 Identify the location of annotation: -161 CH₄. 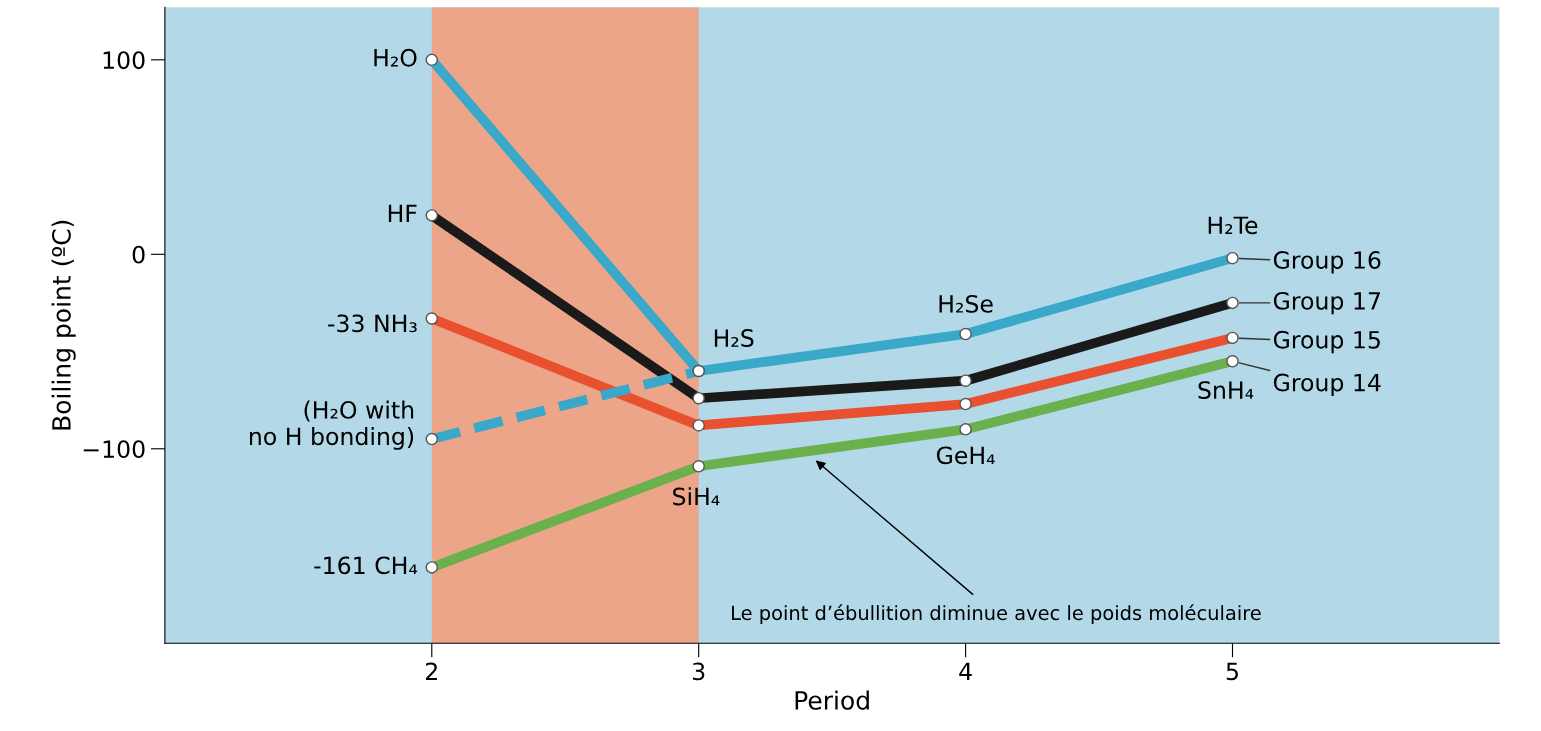
(366, 565).